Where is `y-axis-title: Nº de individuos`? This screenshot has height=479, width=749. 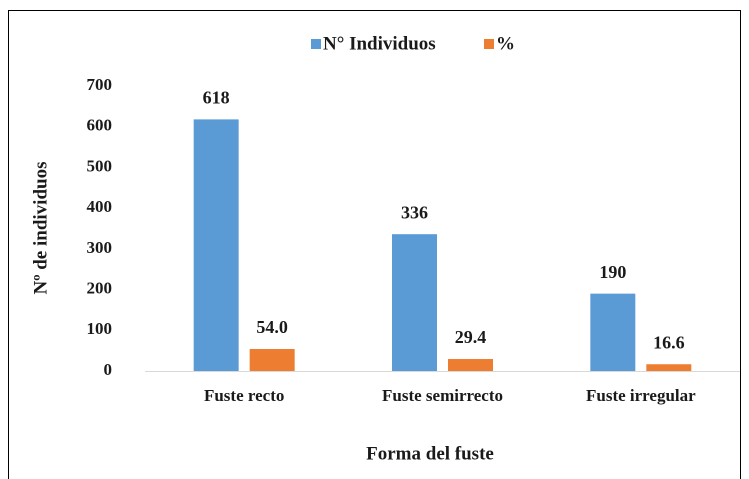
y-axis-title: Nº de individuos is located at coordinates (40, 228).